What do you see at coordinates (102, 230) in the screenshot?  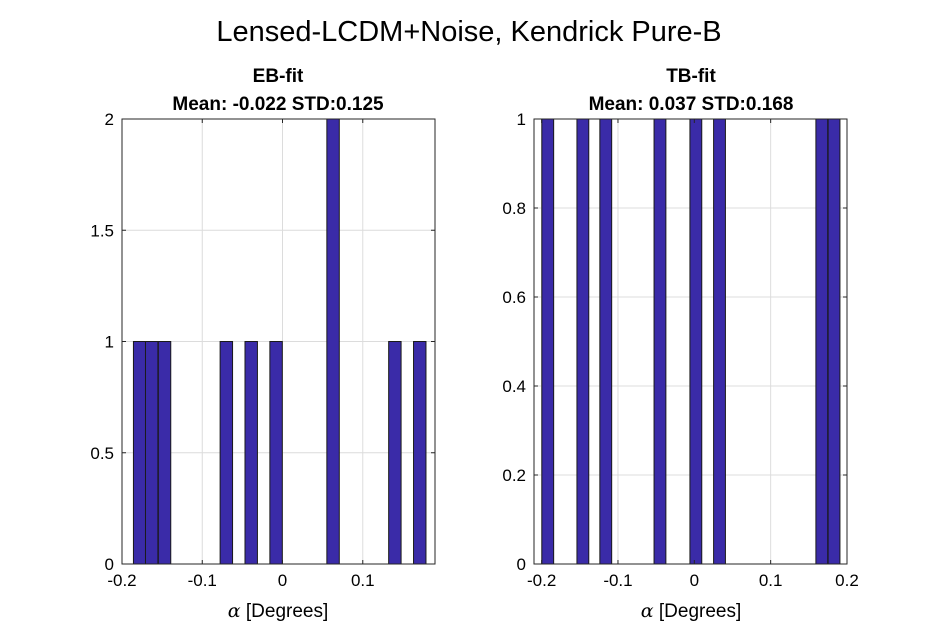 I see `eb-fit-ytick-label: 1.5` at bounding box center [102, 230].